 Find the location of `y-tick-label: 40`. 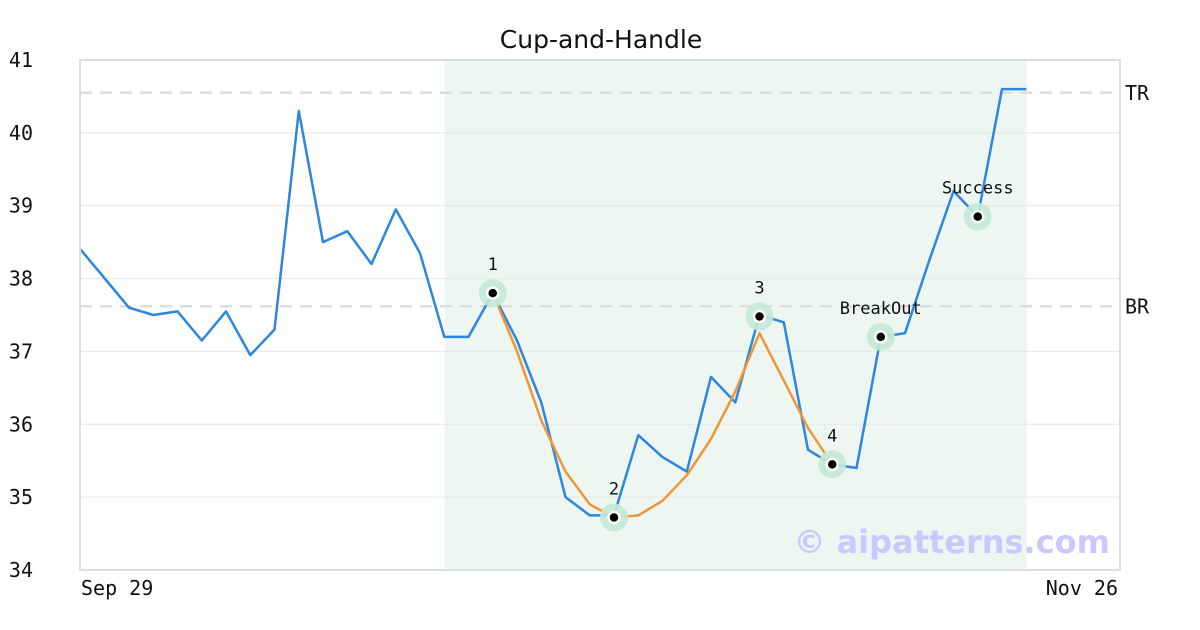

y-tick-label: 40 is located at coordinates (21, 133).